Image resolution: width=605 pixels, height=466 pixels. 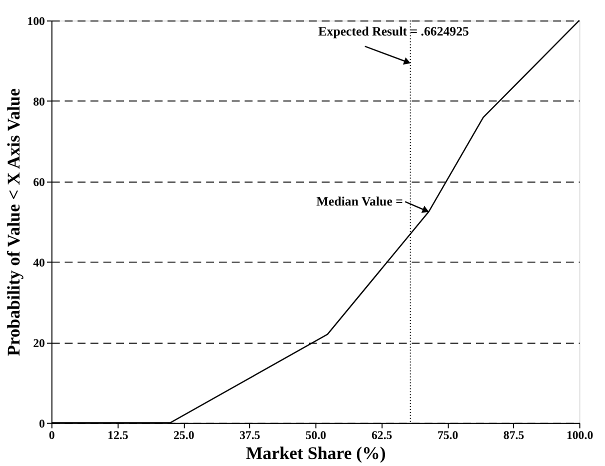 I want to click on y-axis-title: Probability of Value < X Axis Value, so click(x=13, y=222).